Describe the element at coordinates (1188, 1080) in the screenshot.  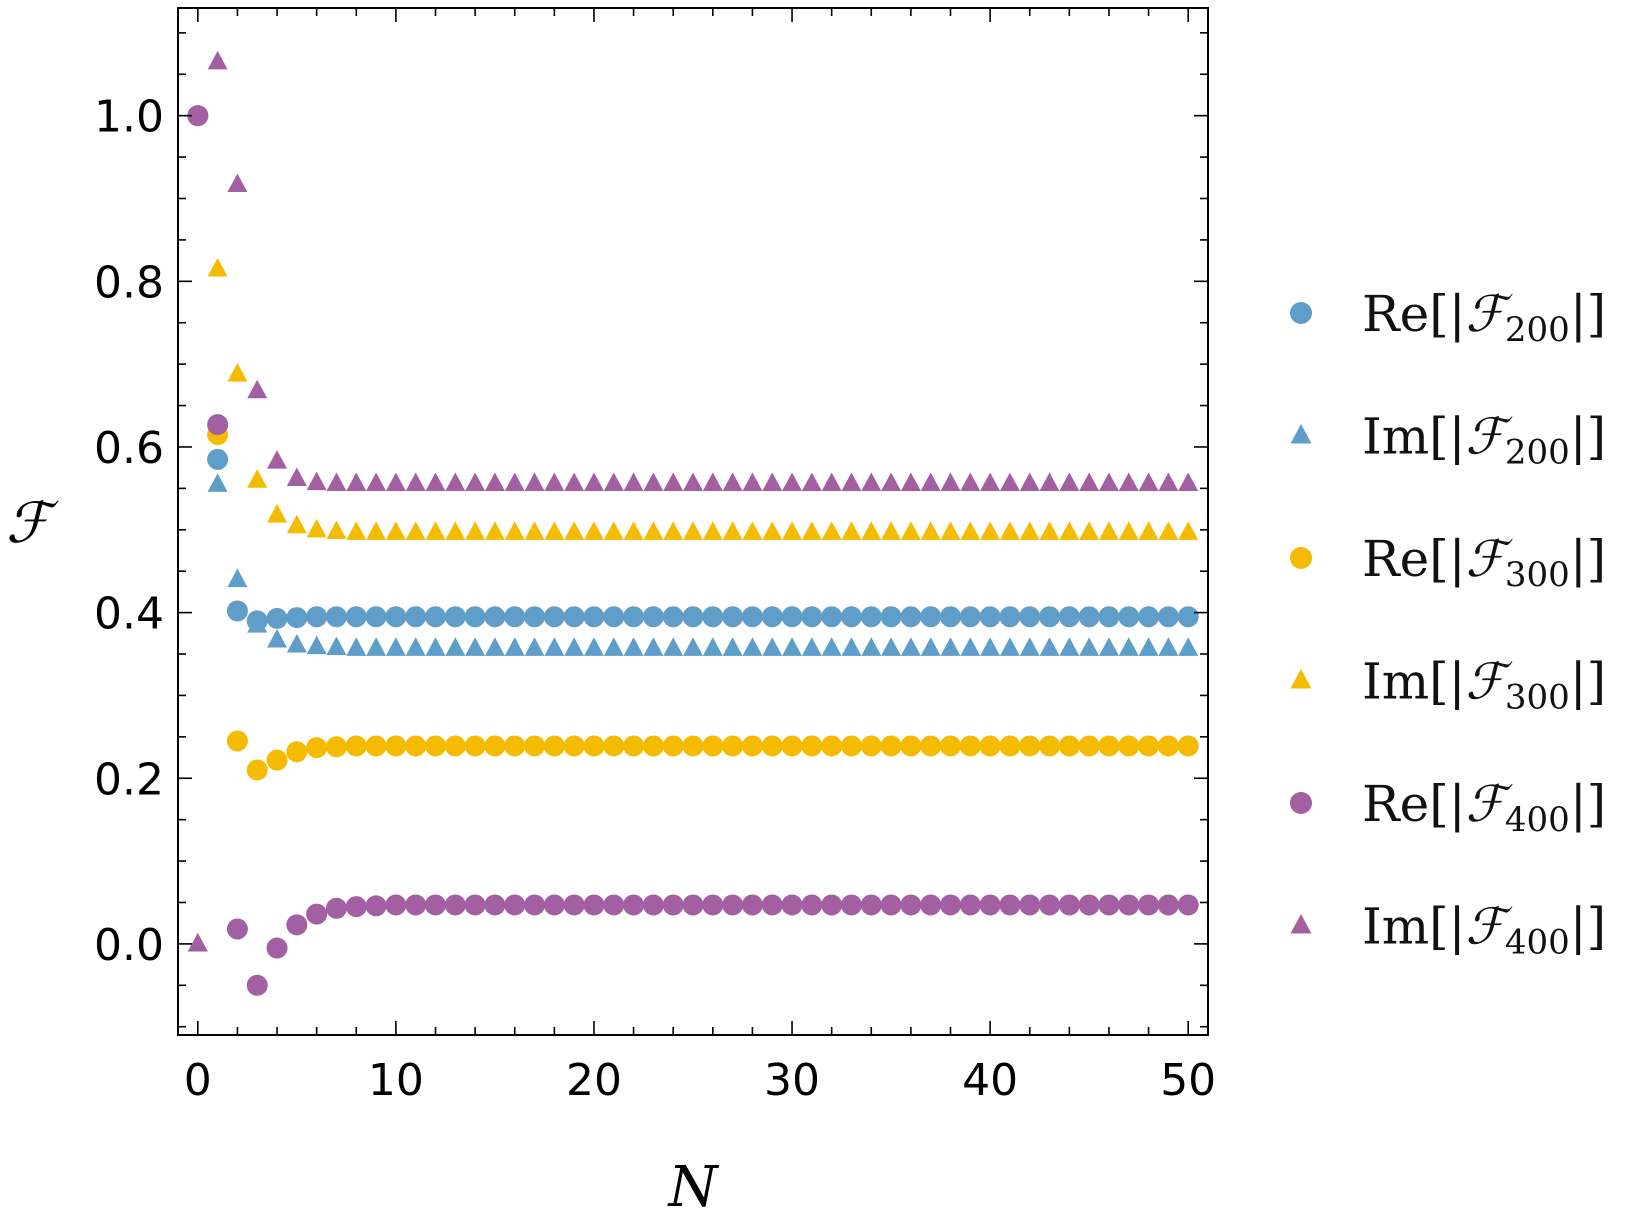
I see `x-tick-label: 50` at that location.